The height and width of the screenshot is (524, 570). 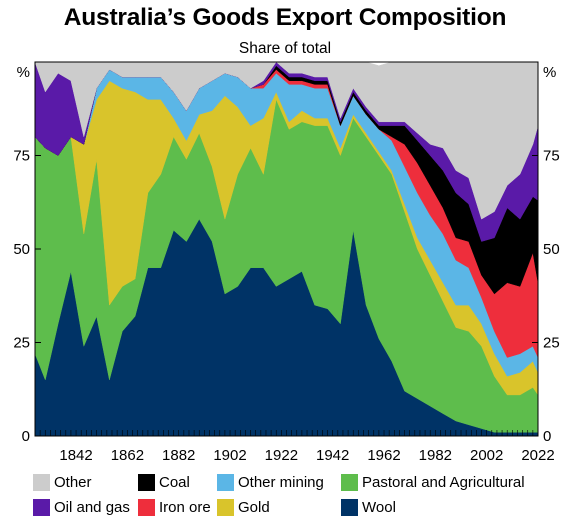 I want to click on y-tick-label-right: 0, so click(x=547, y=436).